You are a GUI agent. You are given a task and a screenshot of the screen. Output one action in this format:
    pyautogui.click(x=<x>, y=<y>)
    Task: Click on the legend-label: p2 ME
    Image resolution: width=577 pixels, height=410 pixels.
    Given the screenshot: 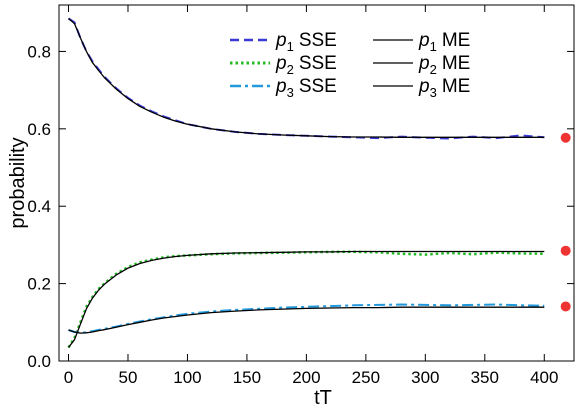 What is the action you would take?
    pyautogui.click(x=444, y=65)
    